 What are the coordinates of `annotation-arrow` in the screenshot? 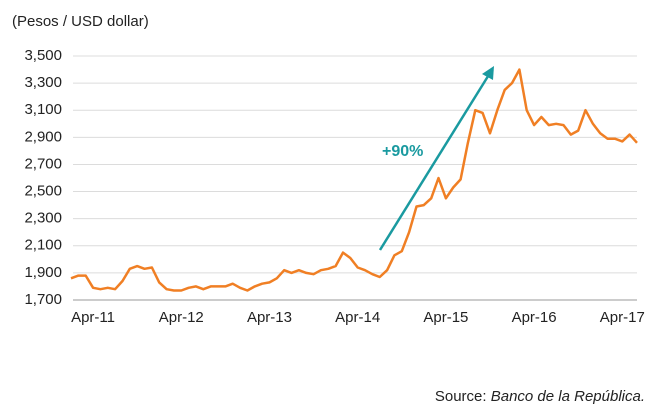 It's located at (435, 161).